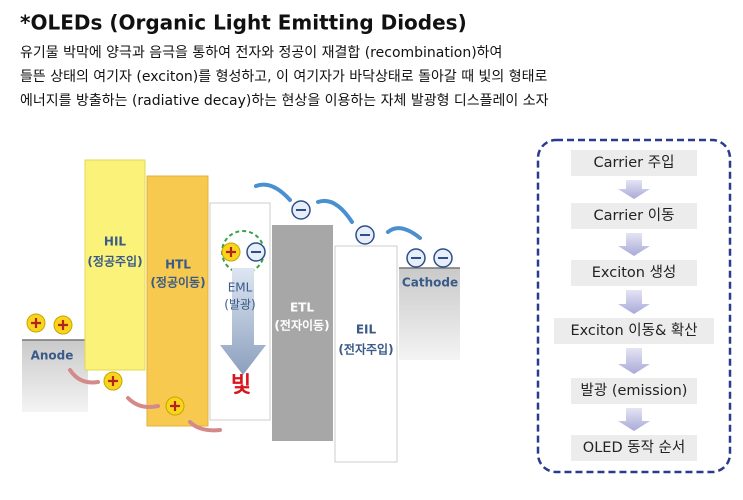 The image size is (743, 500). I want to click on hil-layer, so click(115, 265).